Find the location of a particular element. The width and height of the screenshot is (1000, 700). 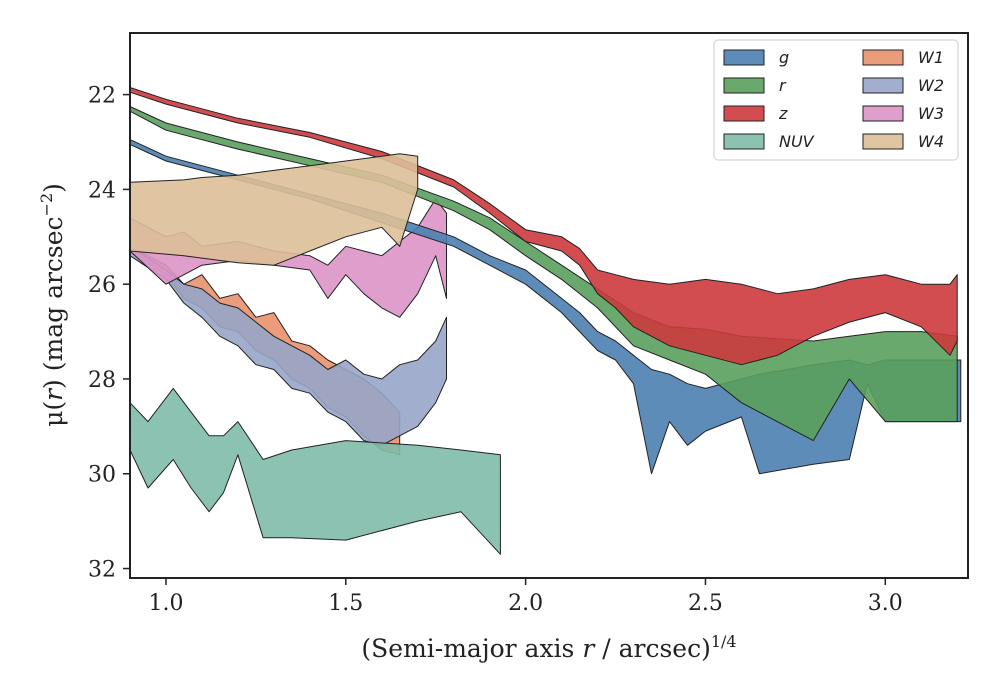

band-w4 is located at coordinates (274, 209).